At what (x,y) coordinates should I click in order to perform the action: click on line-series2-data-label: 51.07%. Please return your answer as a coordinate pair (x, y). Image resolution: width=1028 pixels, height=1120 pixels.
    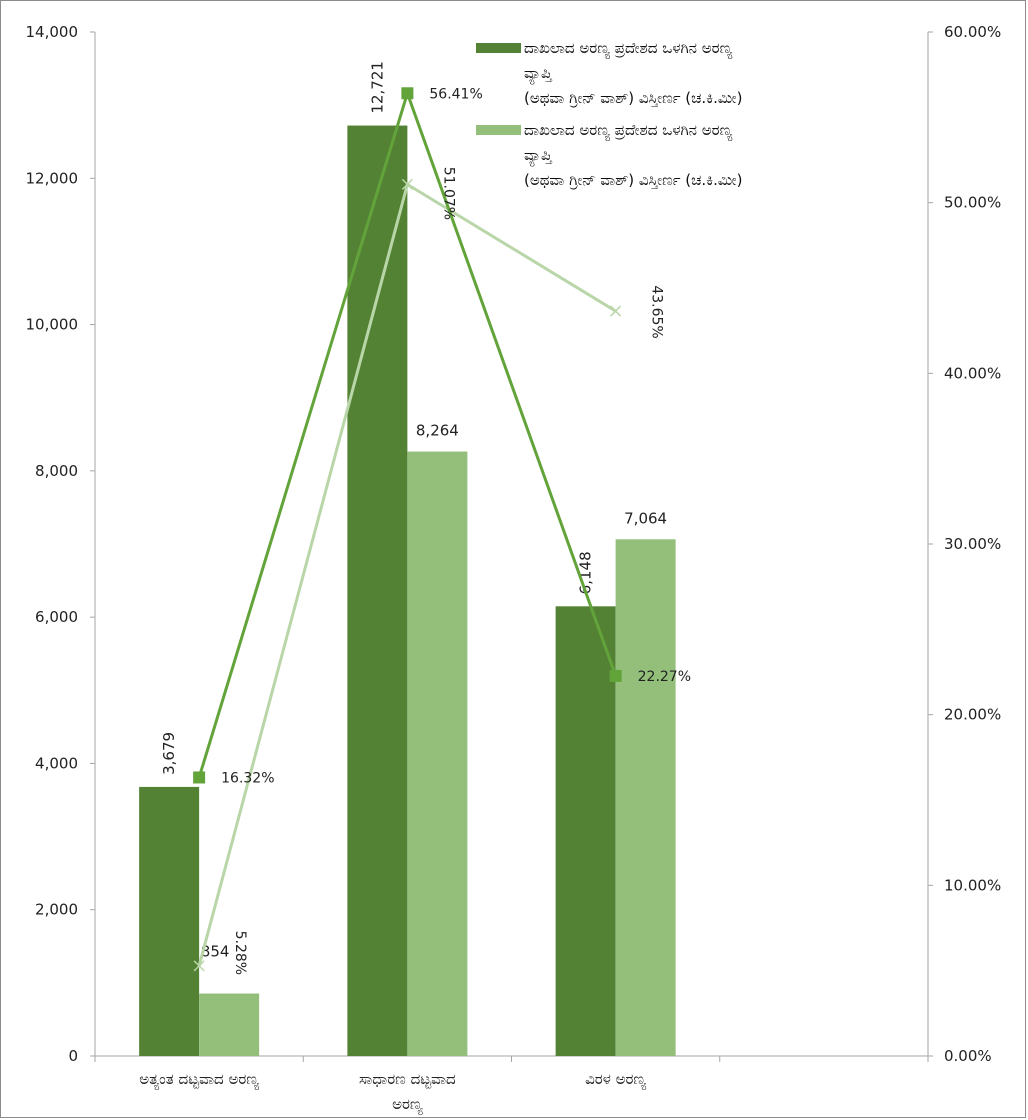
    Looking at the image, I should click on (448, 193).